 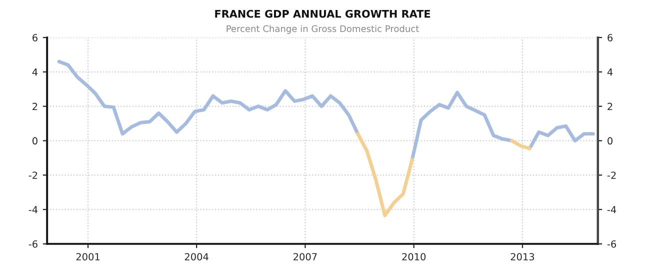 What do you see at coordinates (196, 256) in the screenshot?
I see `x-tick-label: 2004` at bounding box center [196, 256].